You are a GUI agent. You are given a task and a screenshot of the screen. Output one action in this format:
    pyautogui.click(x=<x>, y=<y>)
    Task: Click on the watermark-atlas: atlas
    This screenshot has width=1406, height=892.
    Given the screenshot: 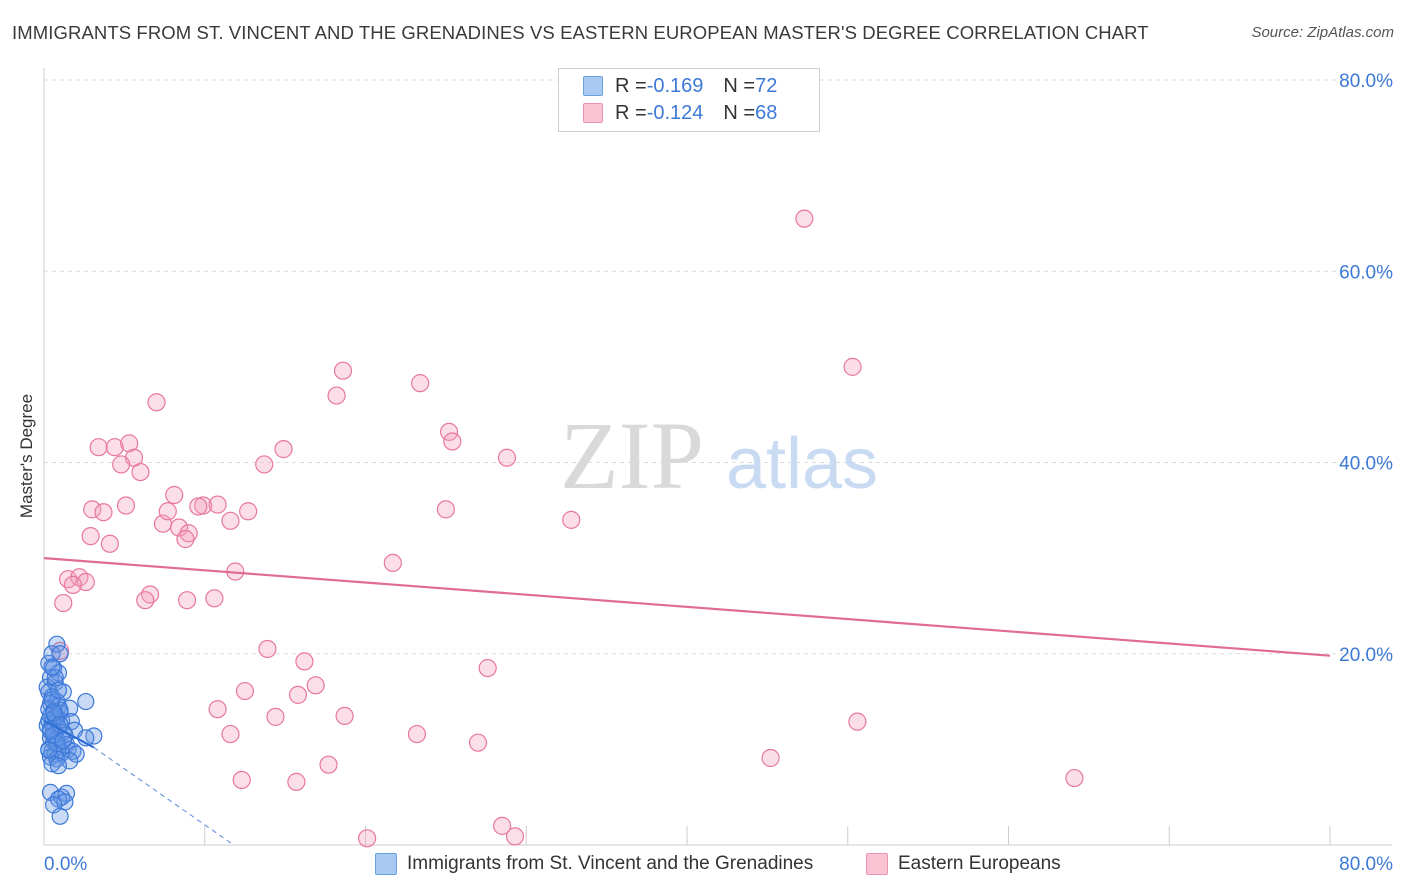 What is the action you would take?
    pyautogui.click(x=802, y=464)
    